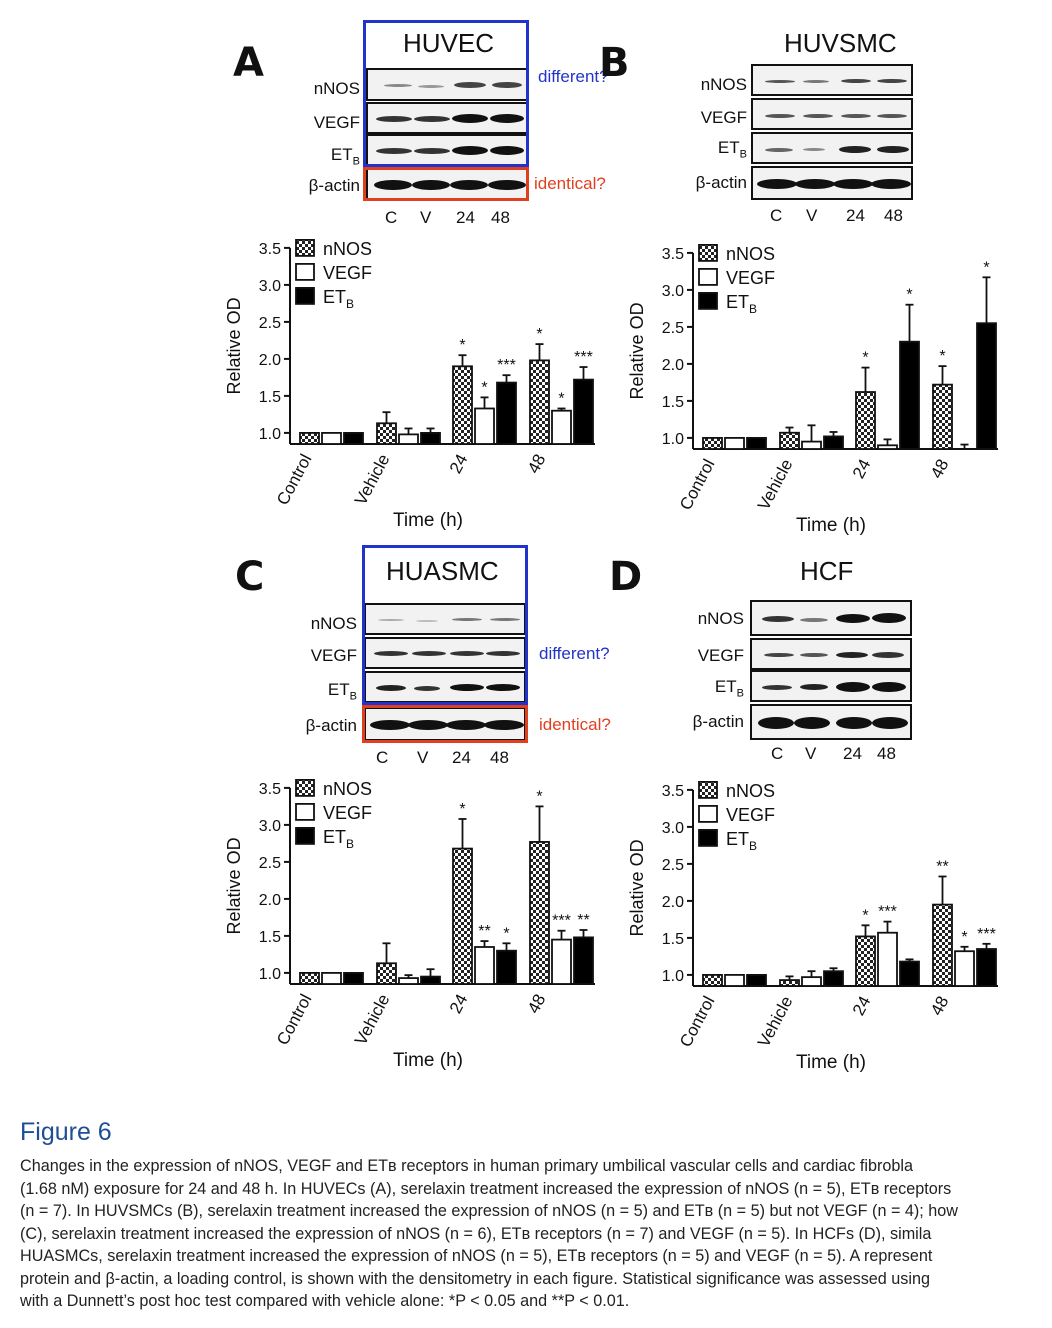  I want to click on significance-marker: ***, so click(583, 357).